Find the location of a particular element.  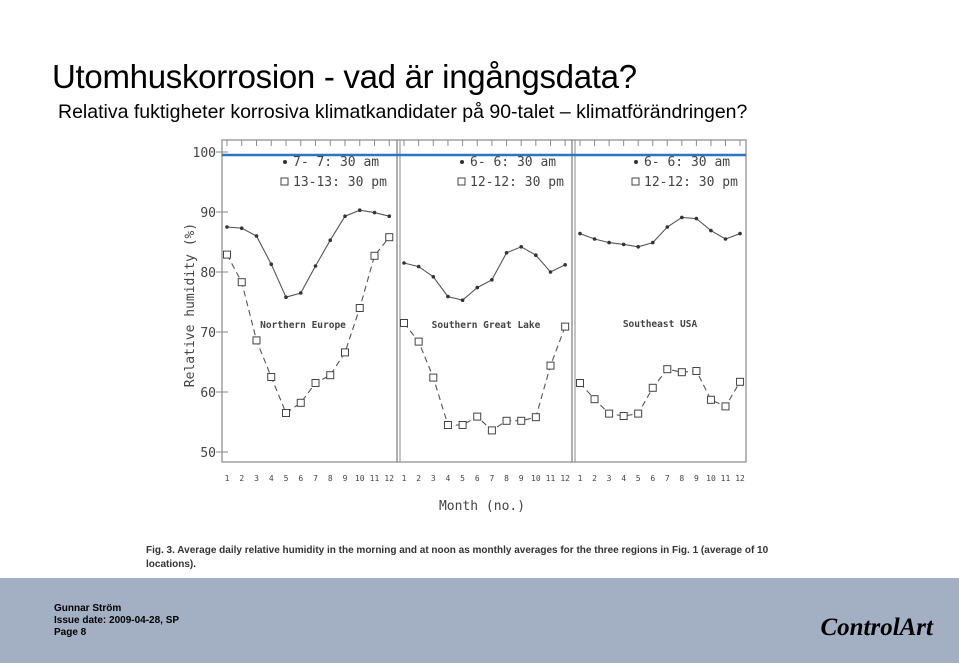

x-tick-label: 9 is located at coordinates (521, 478).